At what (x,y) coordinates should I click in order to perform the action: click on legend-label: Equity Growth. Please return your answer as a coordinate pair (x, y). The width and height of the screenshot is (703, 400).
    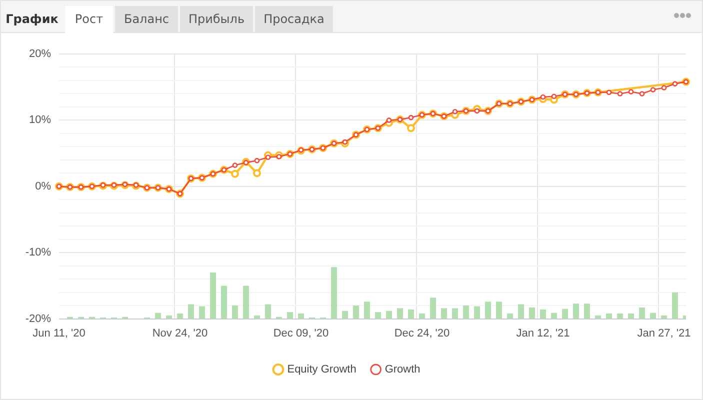
    Looking at the image, I should click on (321, 370).